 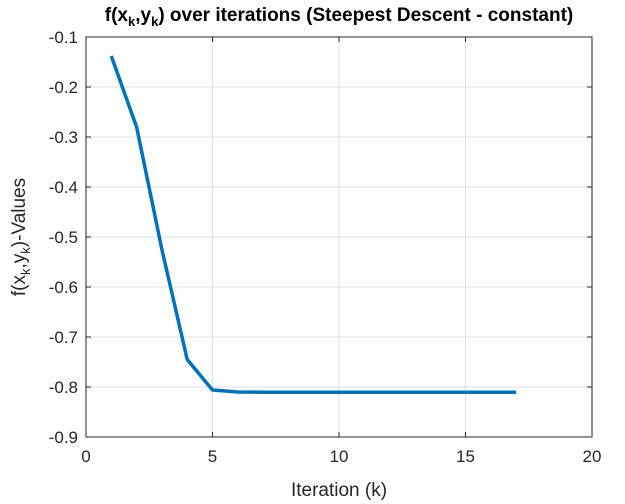 What do you see at coordinates (63, 387) in the screenshot?
I see `y-tick-label: -0.8` at bounding box center [63, 387].